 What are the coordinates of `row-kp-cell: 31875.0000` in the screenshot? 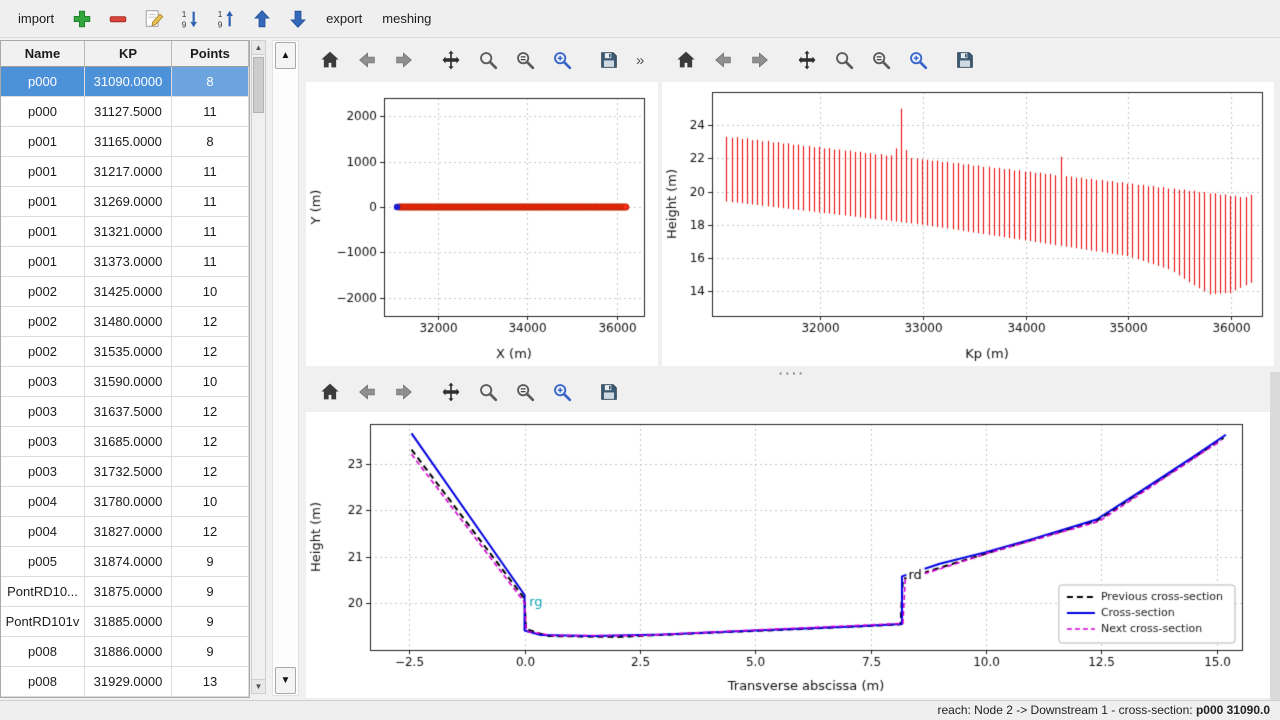 It's located at (128, 592).